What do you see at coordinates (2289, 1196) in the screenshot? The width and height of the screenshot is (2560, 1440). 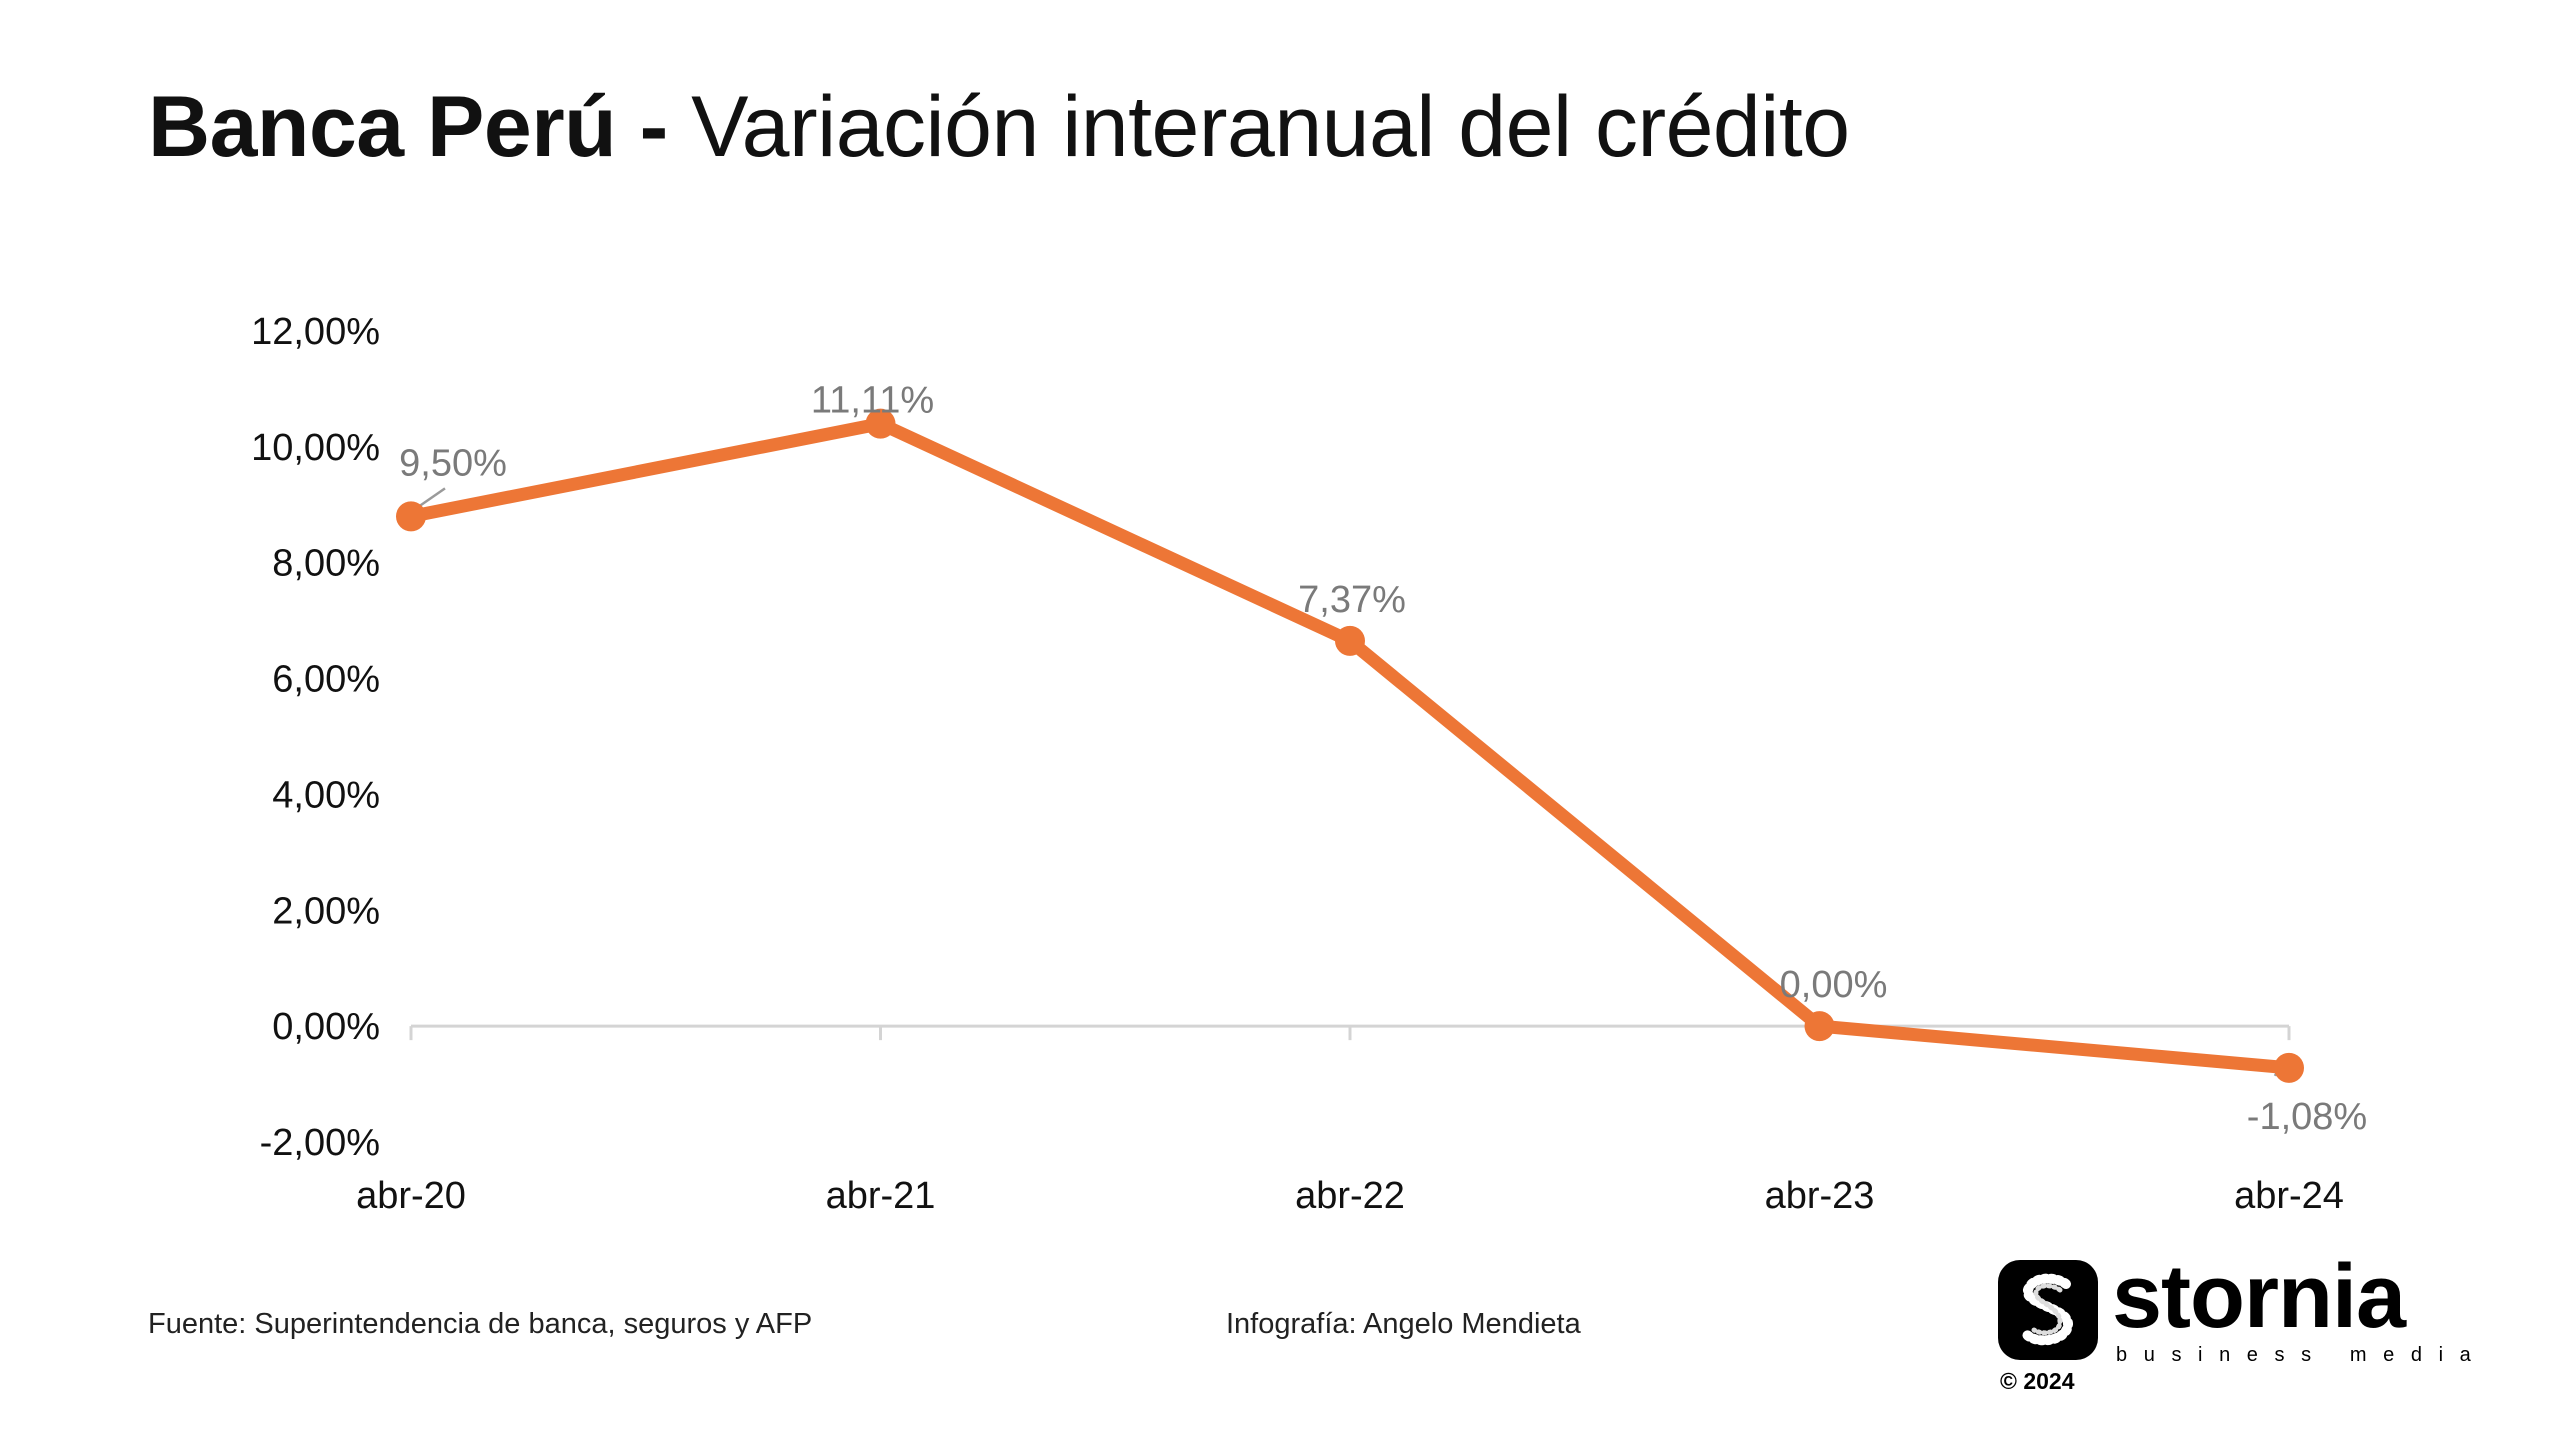 I see `x-tick-label: abr-24` at bounding box center [2289, 1196].